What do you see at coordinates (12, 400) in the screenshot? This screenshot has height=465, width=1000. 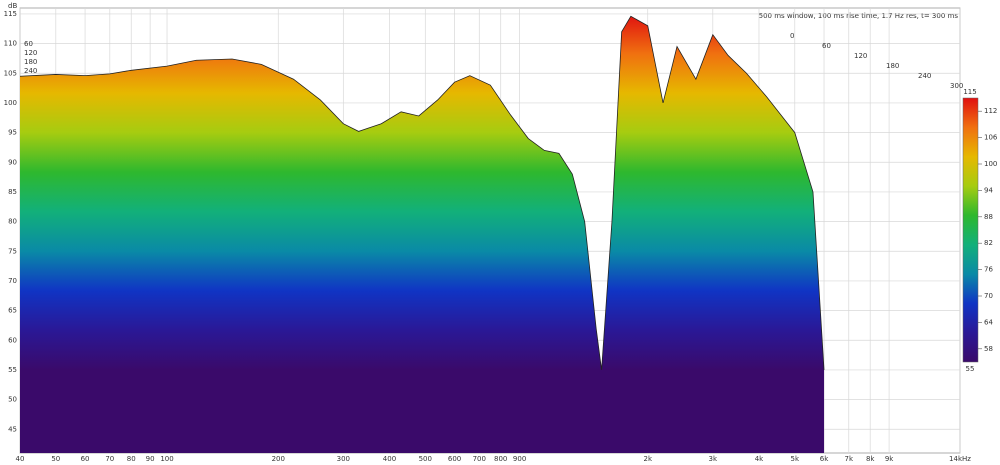 I see `y-tick-label: 50` at bounding box center [12, 400].